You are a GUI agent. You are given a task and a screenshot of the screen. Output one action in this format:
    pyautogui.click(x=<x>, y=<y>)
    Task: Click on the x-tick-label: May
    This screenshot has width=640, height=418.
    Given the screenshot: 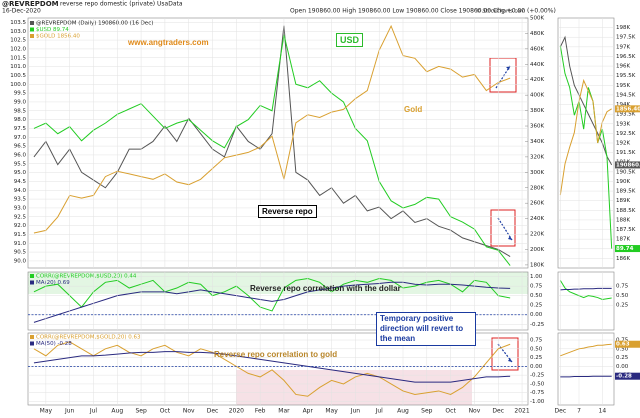 What is the action you would take?
    pyautogui.click(x=331, y=411)
    